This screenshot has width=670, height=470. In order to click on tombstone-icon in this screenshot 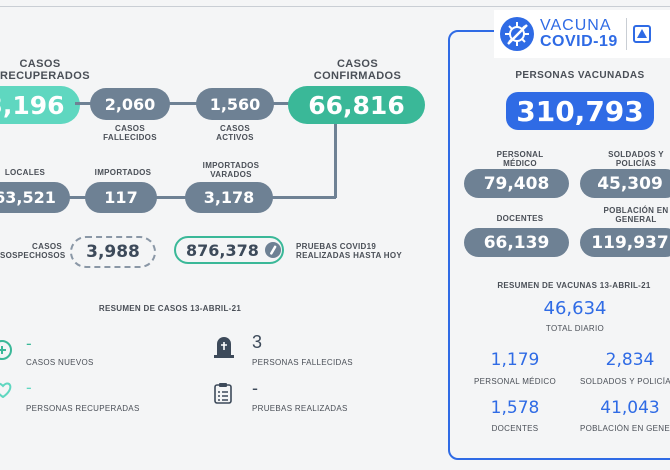, I will do `click(224, 347)`.